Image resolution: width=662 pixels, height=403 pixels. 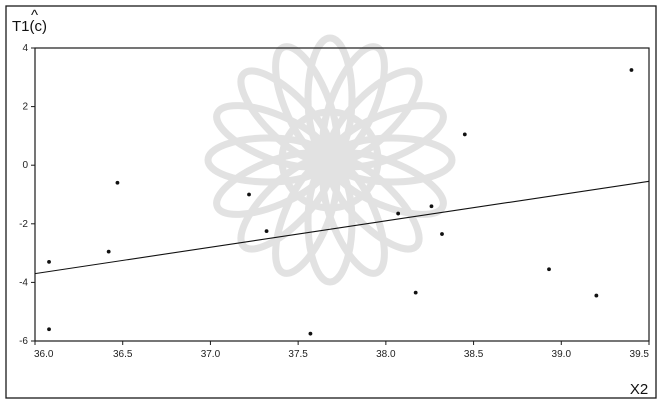 What do you see at coordinates (27, 195) in the screenshot?
I see `y-axis: 4 2 0 -2 -4 -6` at bounding box center [27, 195].